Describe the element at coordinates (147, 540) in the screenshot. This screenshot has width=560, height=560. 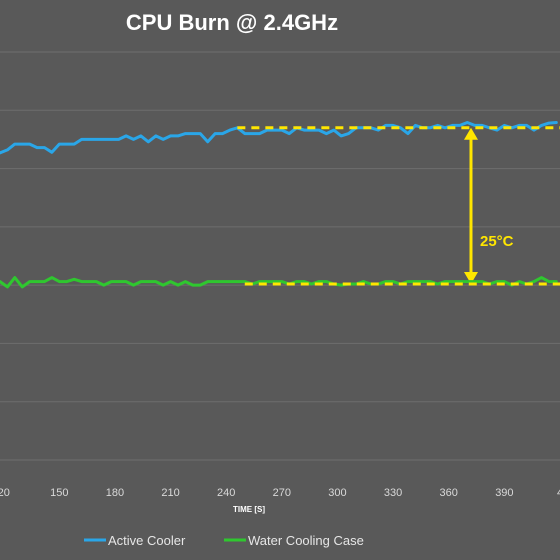
I see `legend-label-active-cooler: Active Cooler` at that location.